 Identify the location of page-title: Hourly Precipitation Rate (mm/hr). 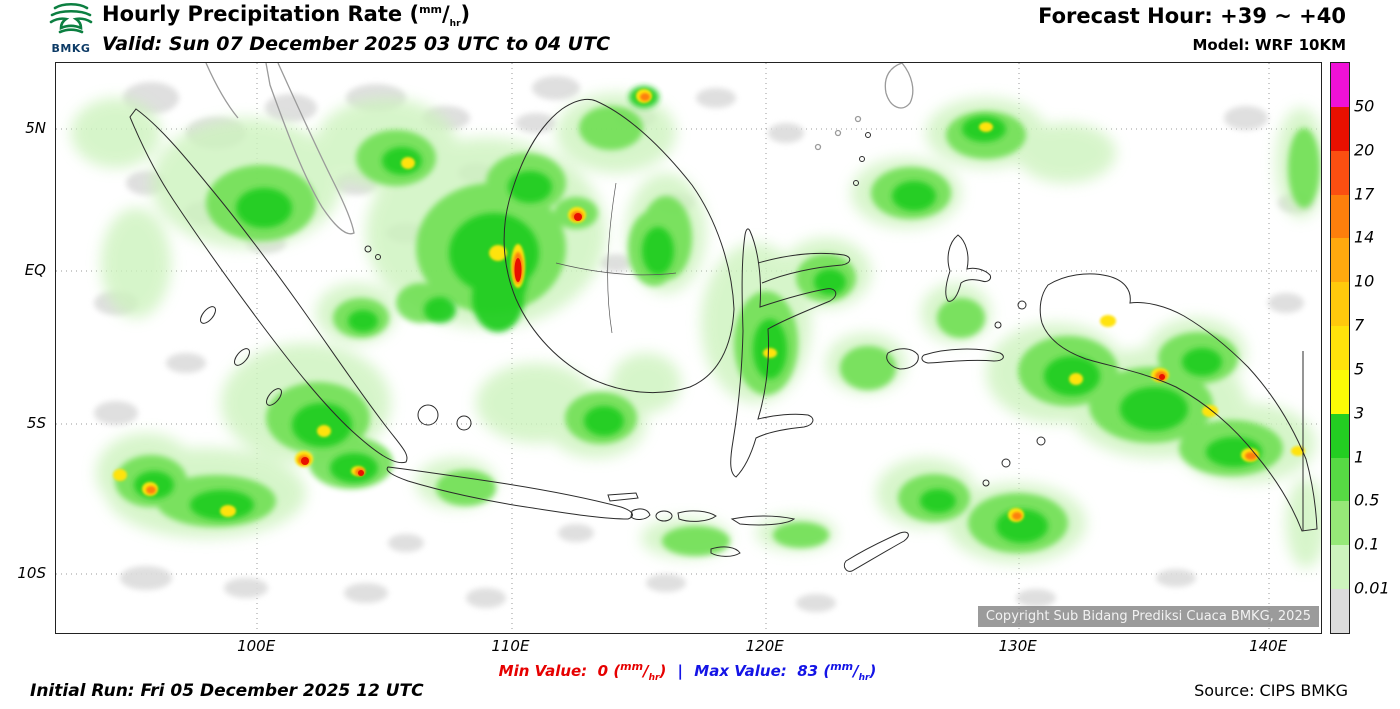
(286, 16).